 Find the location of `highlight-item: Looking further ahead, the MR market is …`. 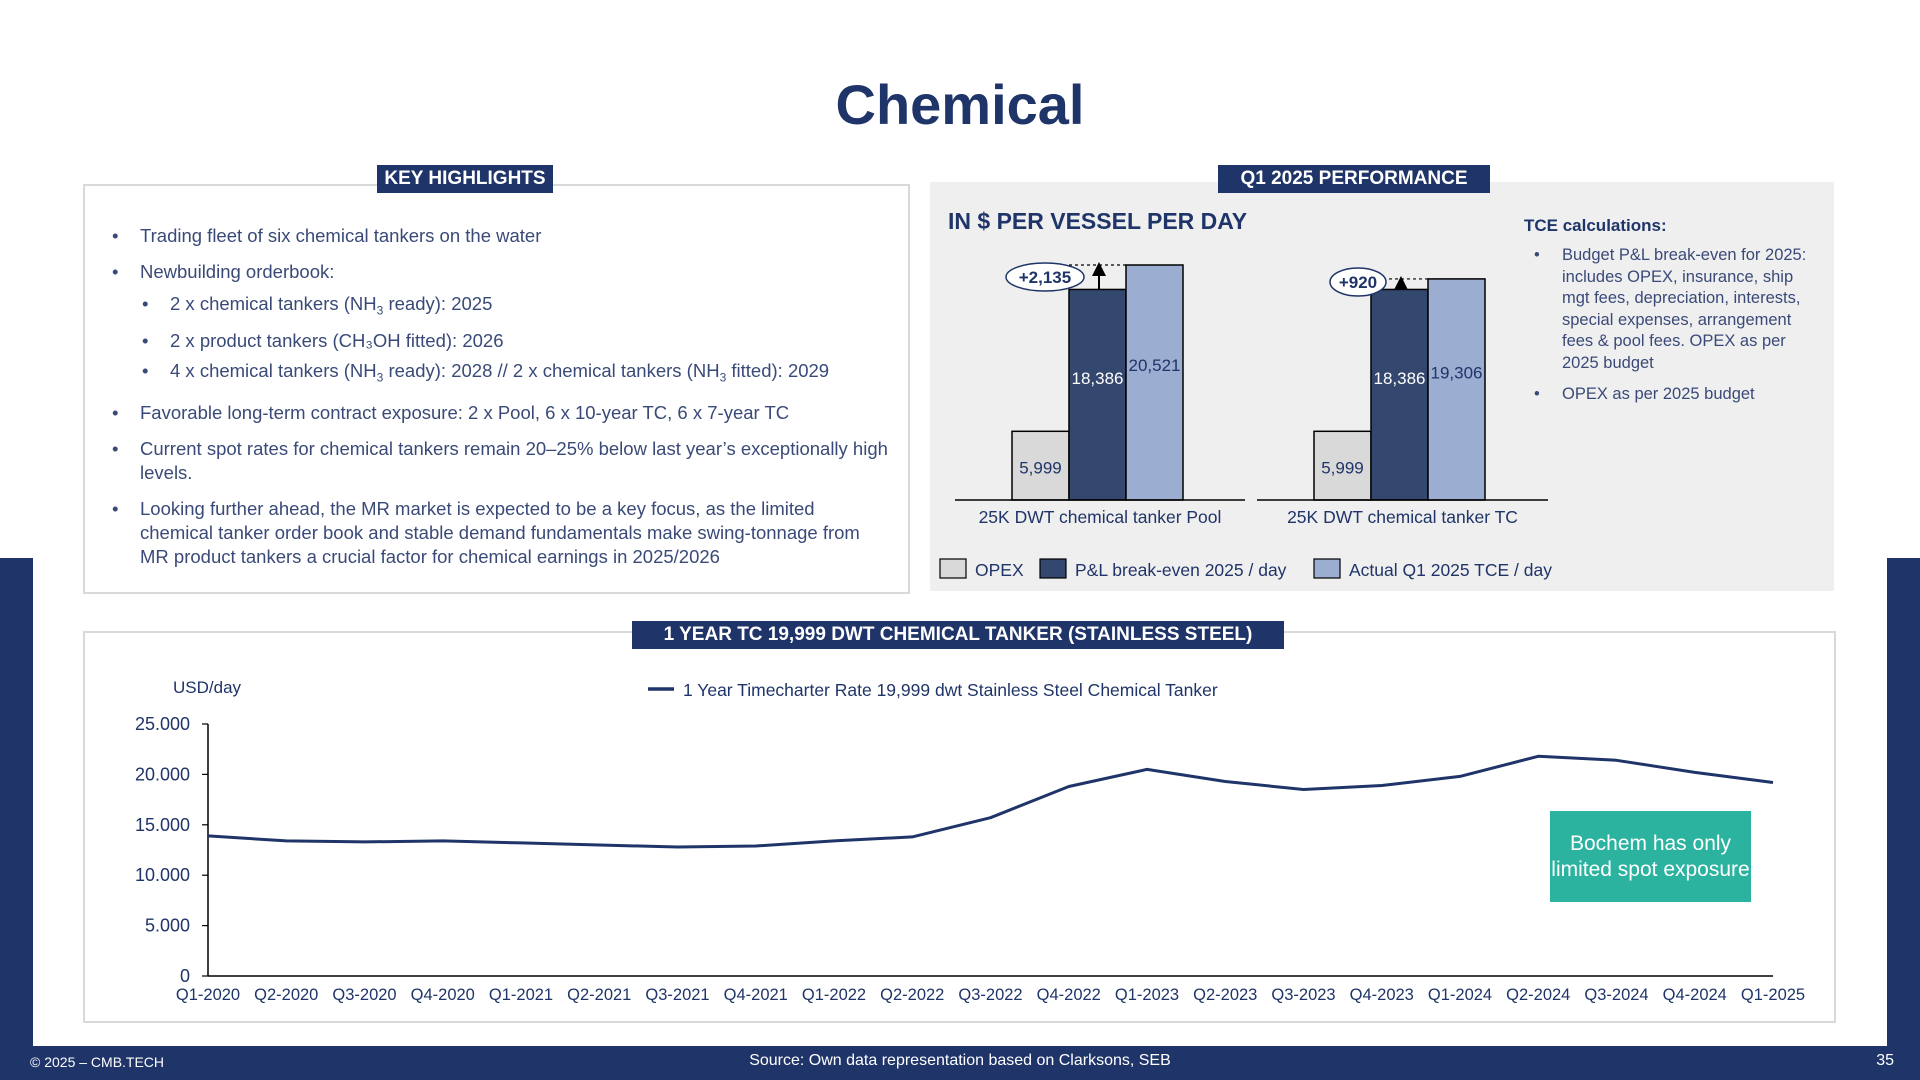

highlight-item: Looking further ahead, the MR market is … is located at coordinates (500, 533).